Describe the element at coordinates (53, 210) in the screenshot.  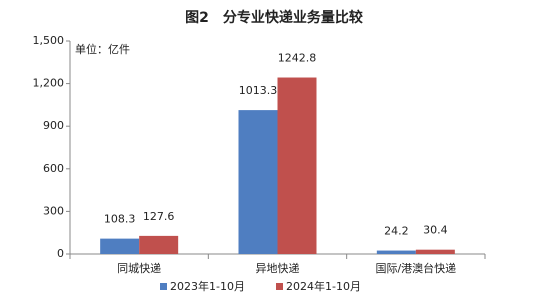
I see `y-tick-label: 300` at that location.